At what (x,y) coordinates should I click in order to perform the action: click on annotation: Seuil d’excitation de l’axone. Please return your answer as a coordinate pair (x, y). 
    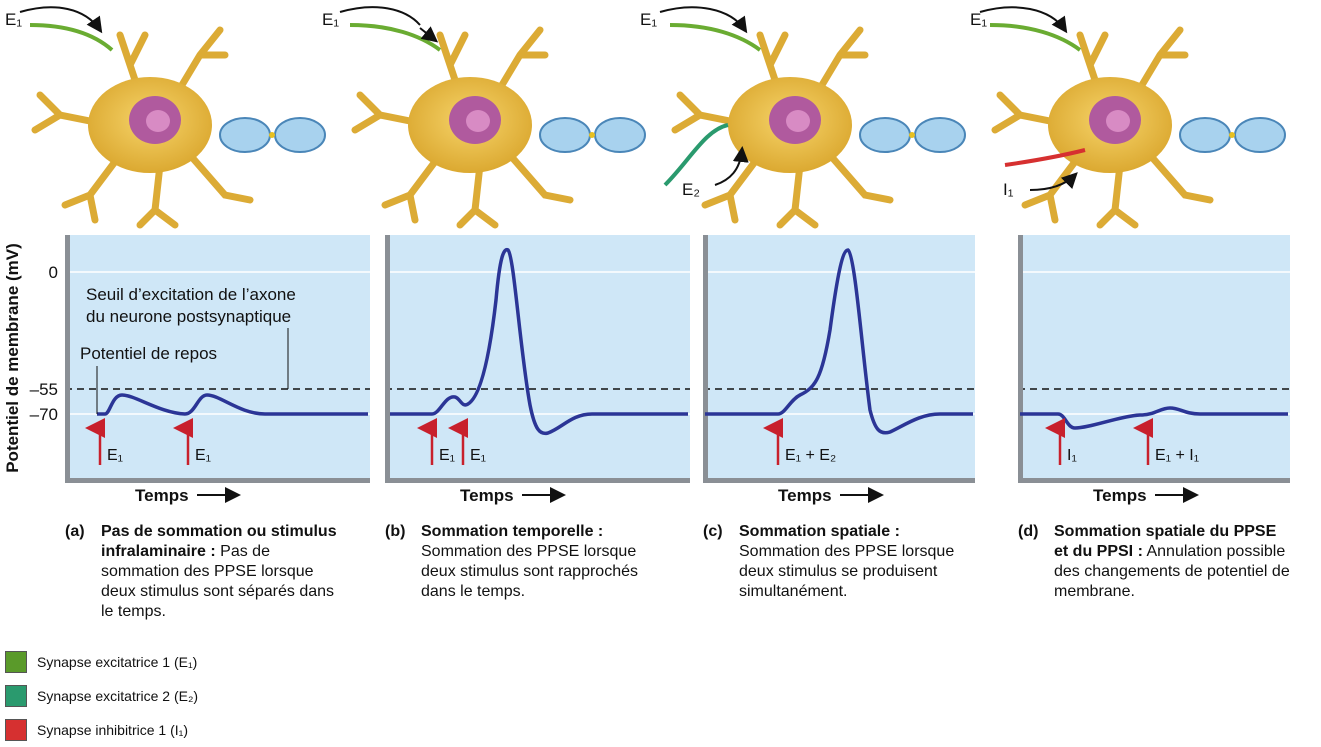
    Looking at the image, I should click on (191, 294).